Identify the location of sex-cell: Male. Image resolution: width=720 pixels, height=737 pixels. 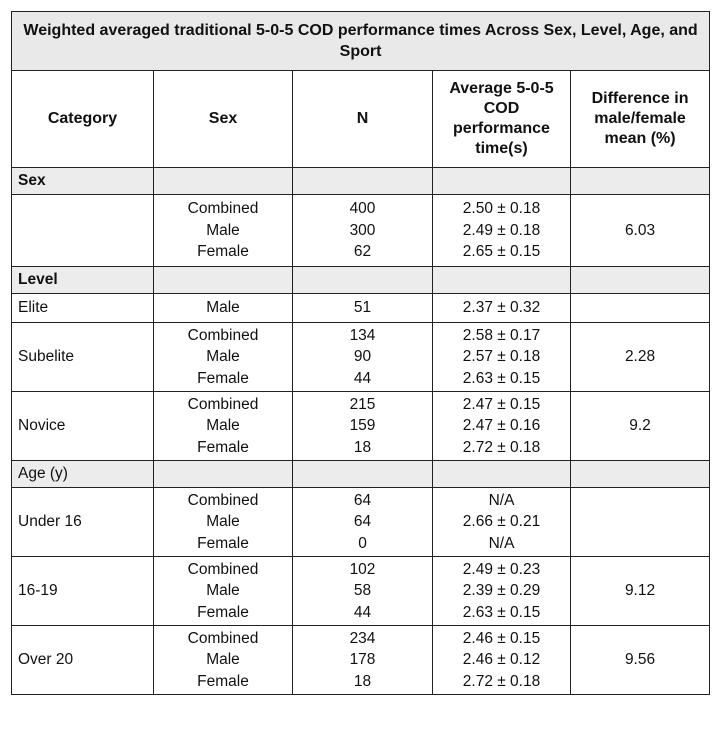
(223, 308).